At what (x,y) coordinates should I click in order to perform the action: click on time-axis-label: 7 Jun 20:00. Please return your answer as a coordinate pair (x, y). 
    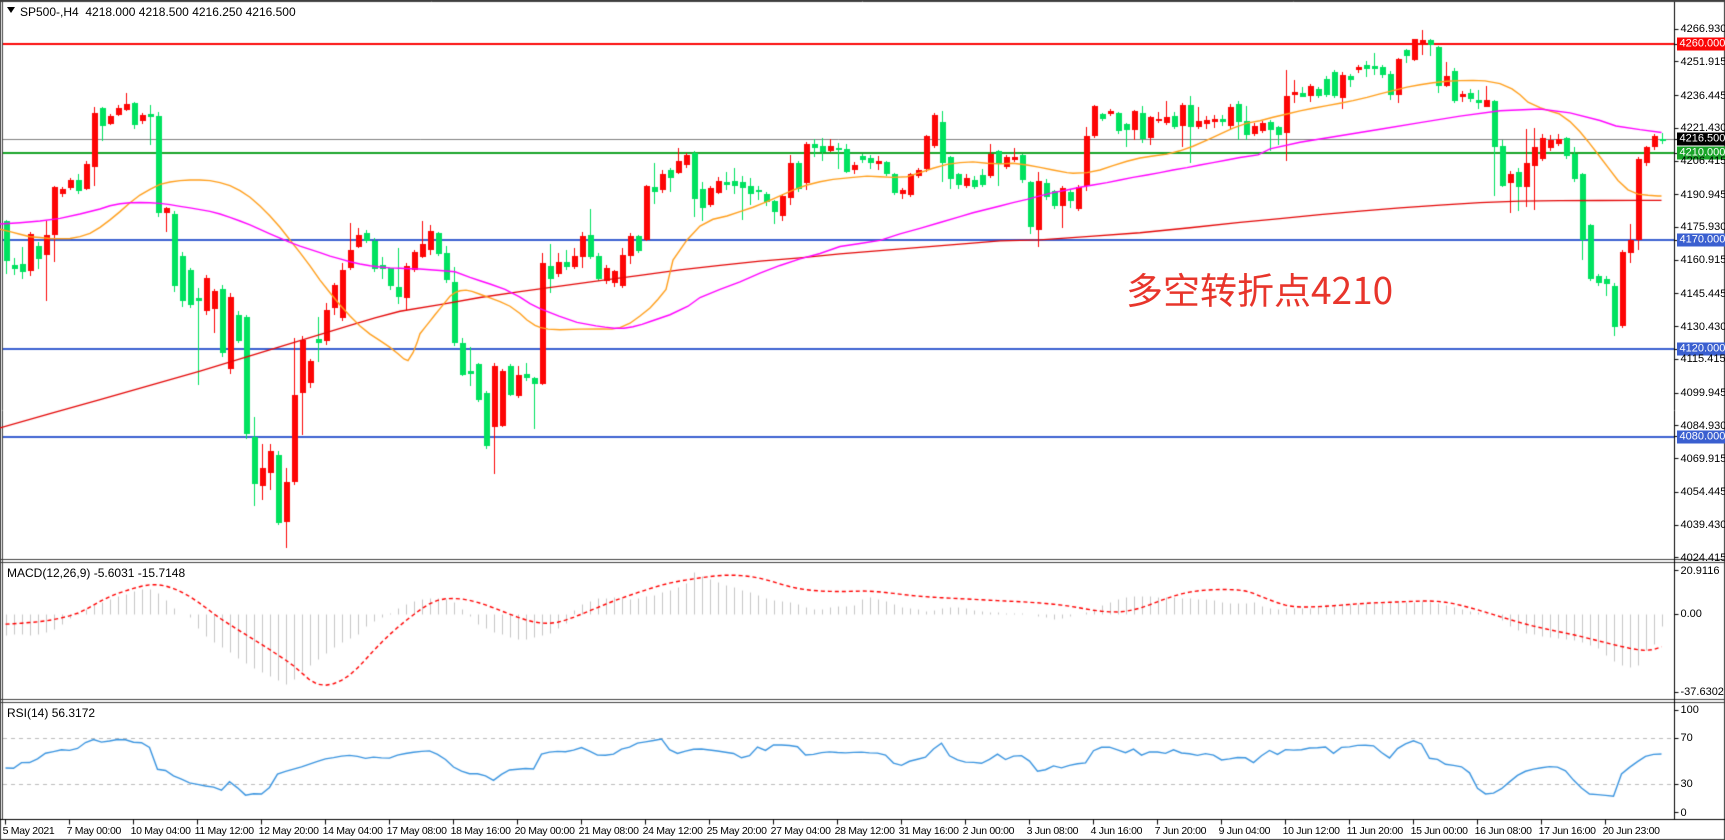
    Looking at the image, I should click on (1180, 831).